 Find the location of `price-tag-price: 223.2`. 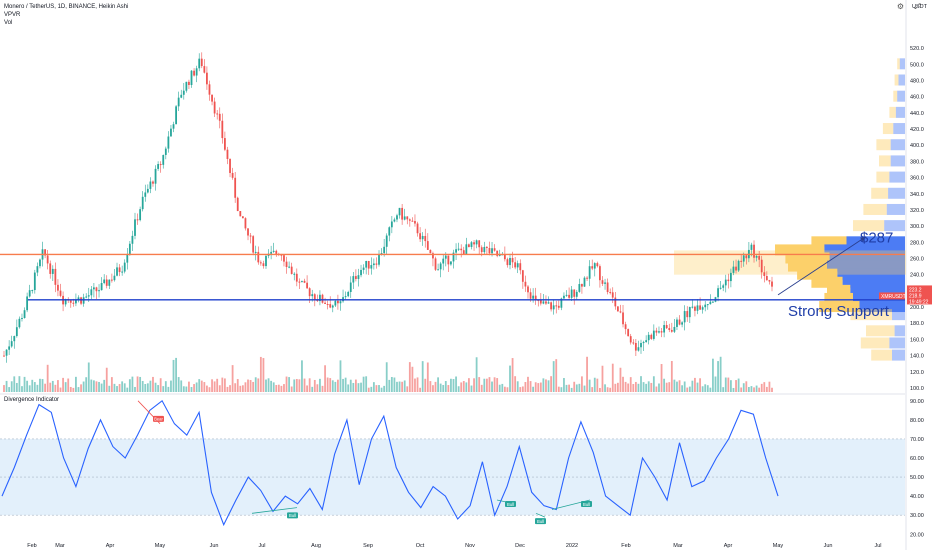

price-tag-price: 223.2 is located at coordinates (915, 290).